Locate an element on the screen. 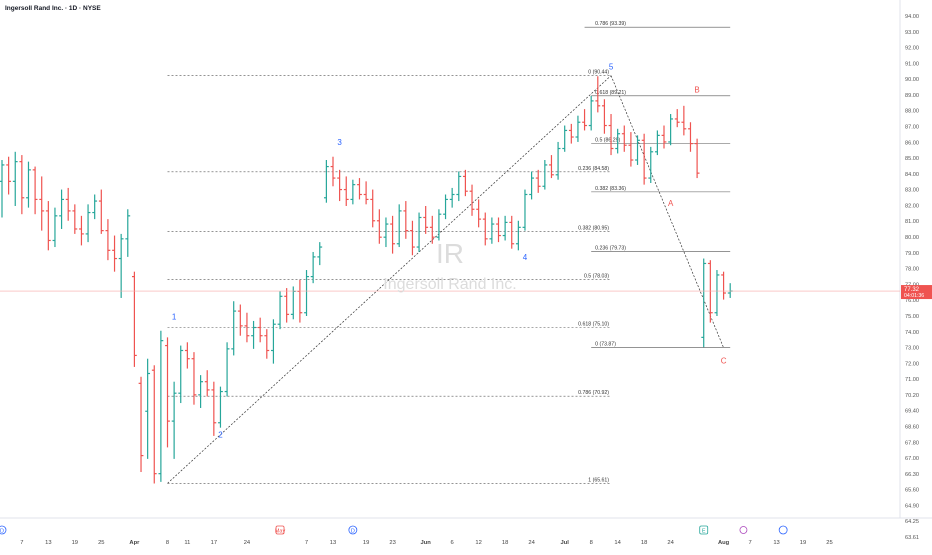 Image resolution: width=932 pixels, height=555 pixels. x-tick-label: 7 is located at coordinates (749, 543).